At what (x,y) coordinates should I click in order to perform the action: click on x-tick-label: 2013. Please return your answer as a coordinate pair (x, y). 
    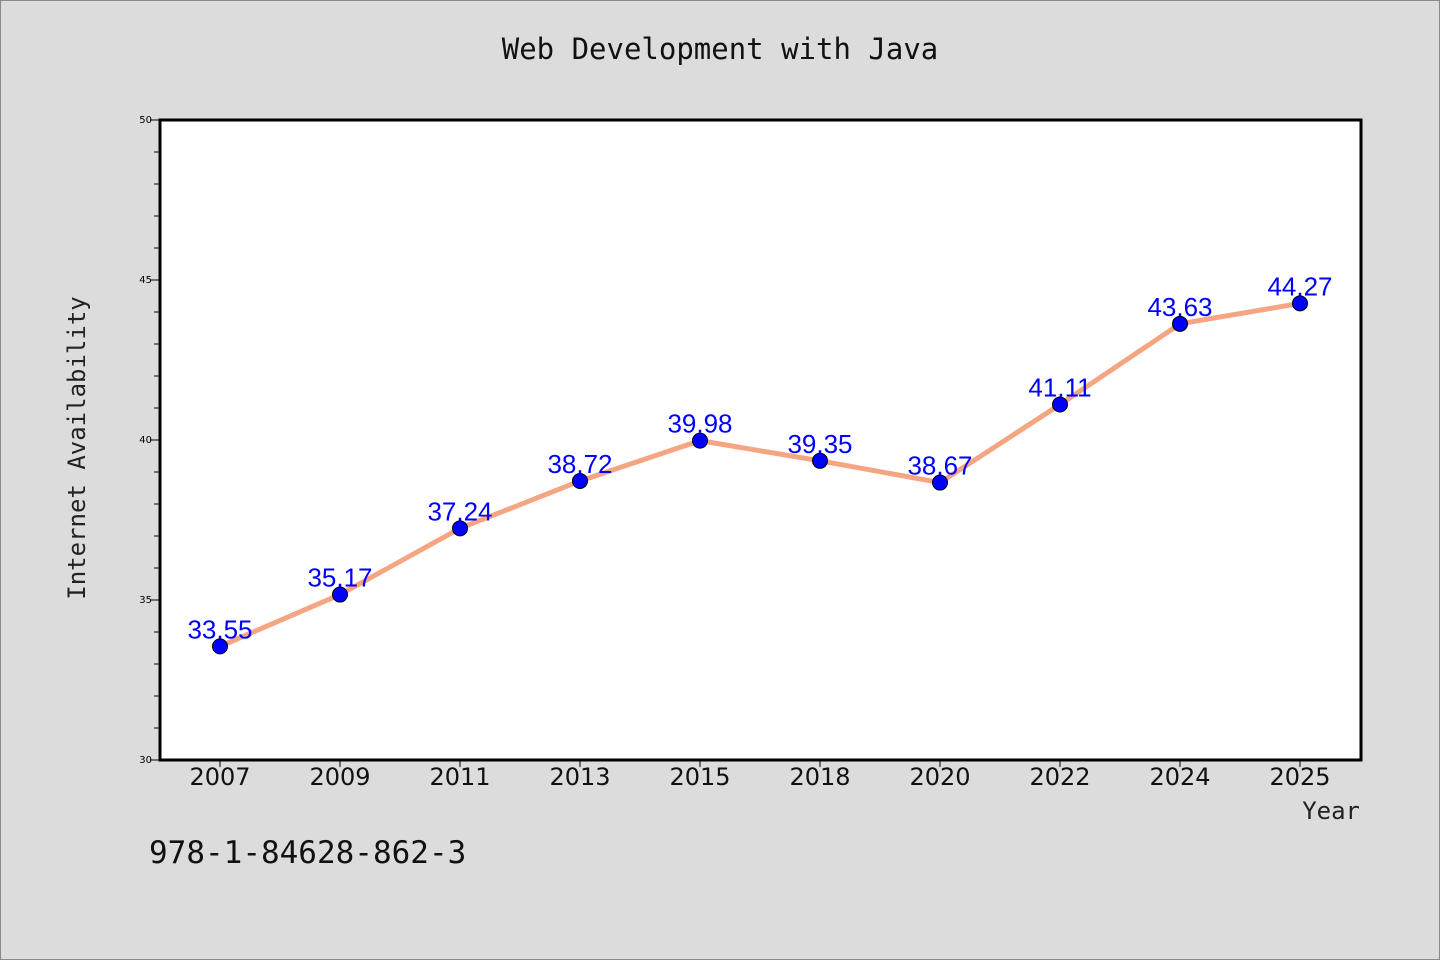
    Looking at the image, I should click on (579, 777).